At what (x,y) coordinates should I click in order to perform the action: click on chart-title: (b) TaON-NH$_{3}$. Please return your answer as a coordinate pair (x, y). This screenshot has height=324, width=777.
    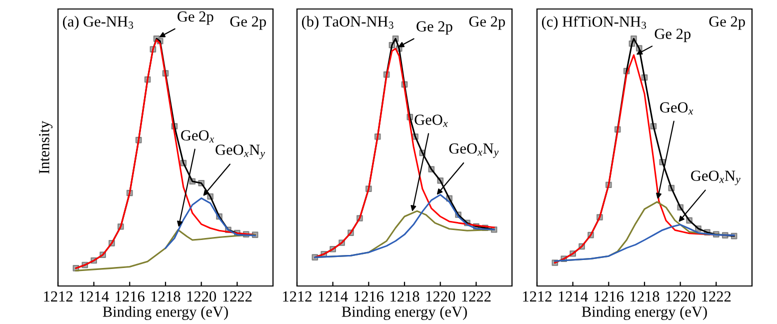
    Looking at the image, I should click on (348, 23).